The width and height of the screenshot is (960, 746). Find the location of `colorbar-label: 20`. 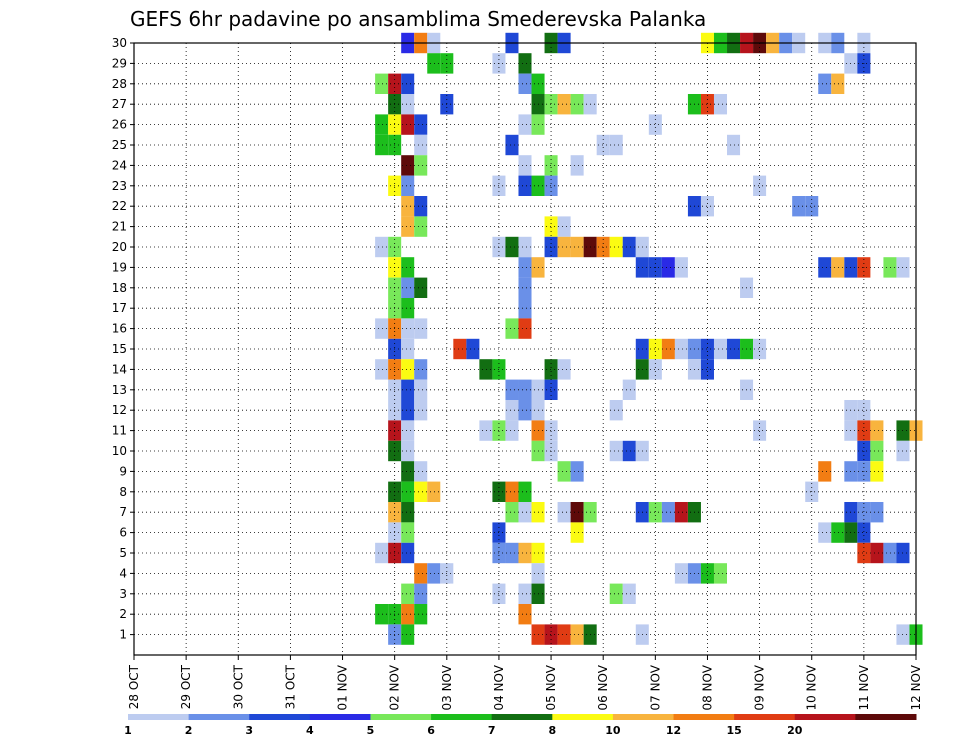

colorbar-label: 20 is located at coordinates (795, 730).